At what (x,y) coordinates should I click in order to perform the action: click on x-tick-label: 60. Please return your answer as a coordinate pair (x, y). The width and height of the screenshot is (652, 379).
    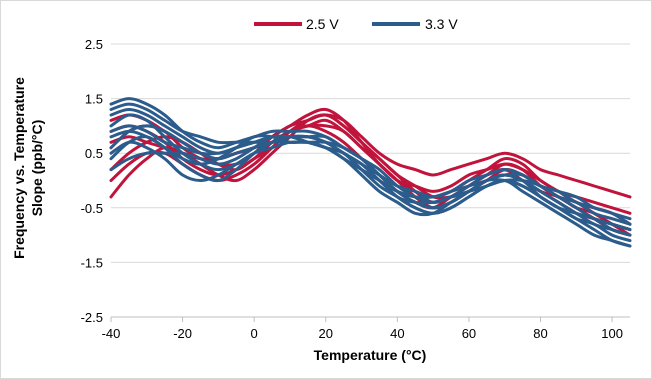
    Looking at the image, I should click on (469, 333).